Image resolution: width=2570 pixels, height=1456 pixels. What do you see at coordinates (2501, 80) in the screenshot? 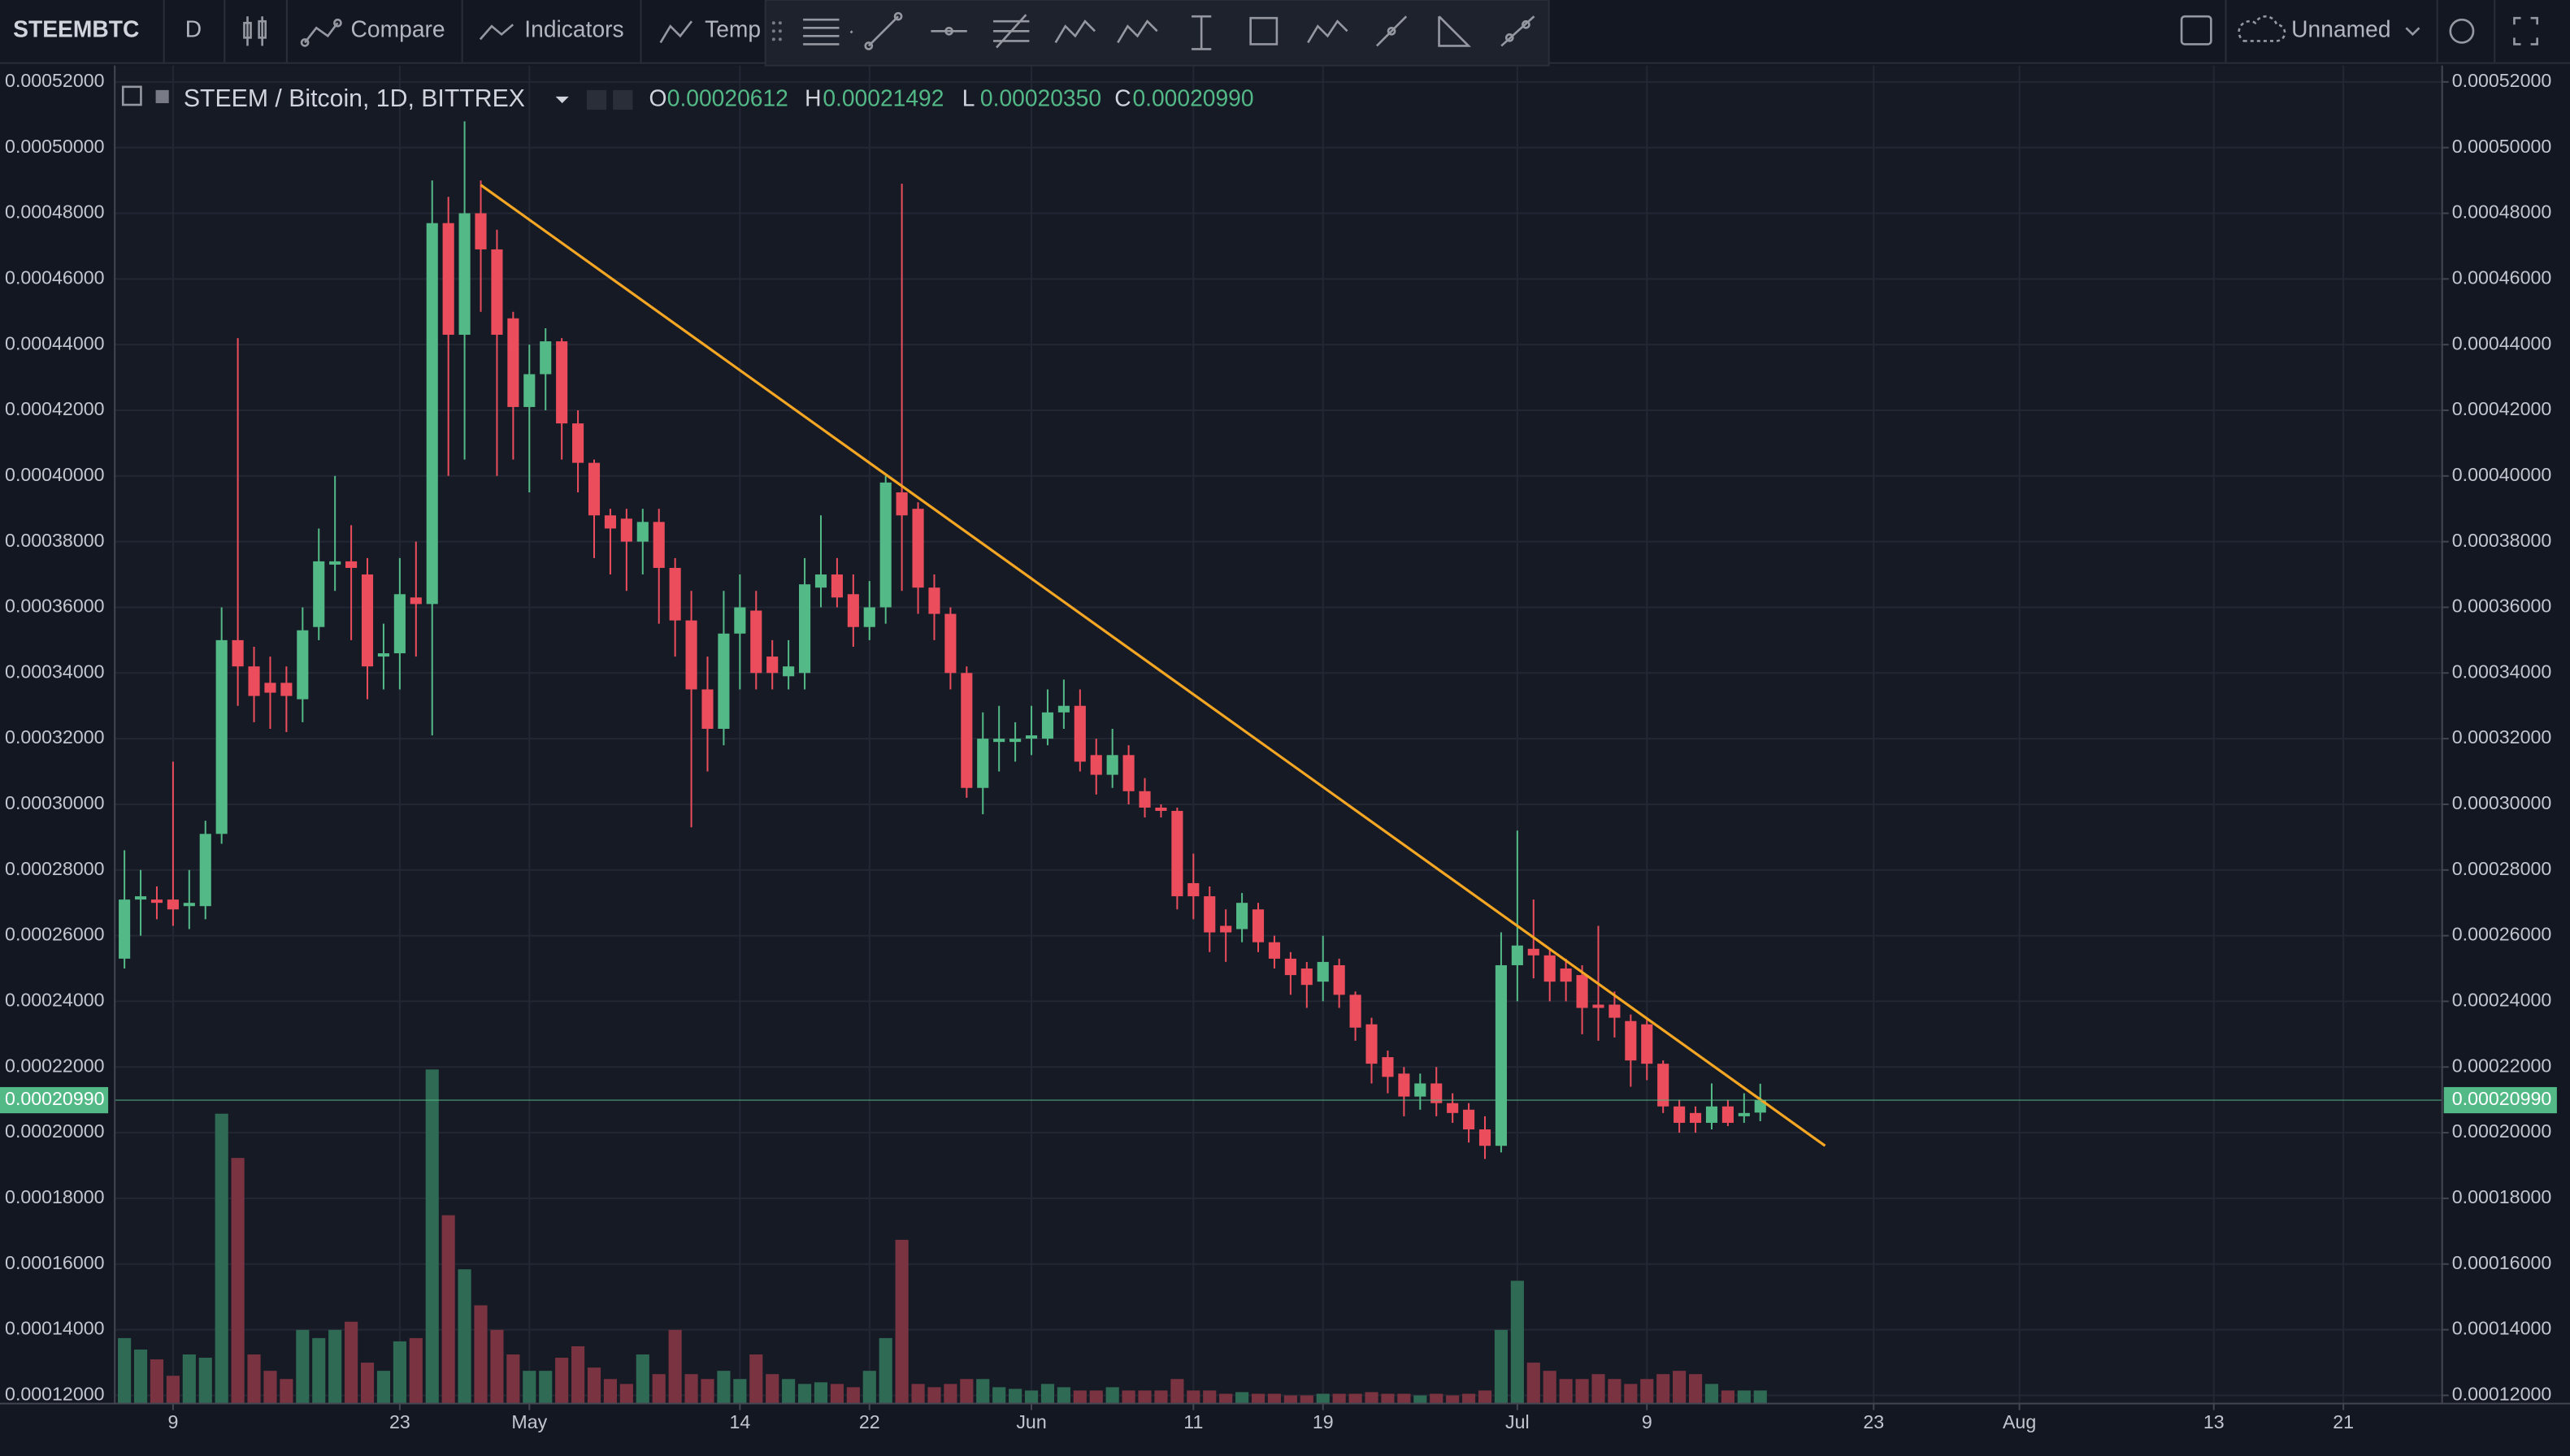
I see `y-tick-label: 0.00052000` at bounding box center [2501, 80].